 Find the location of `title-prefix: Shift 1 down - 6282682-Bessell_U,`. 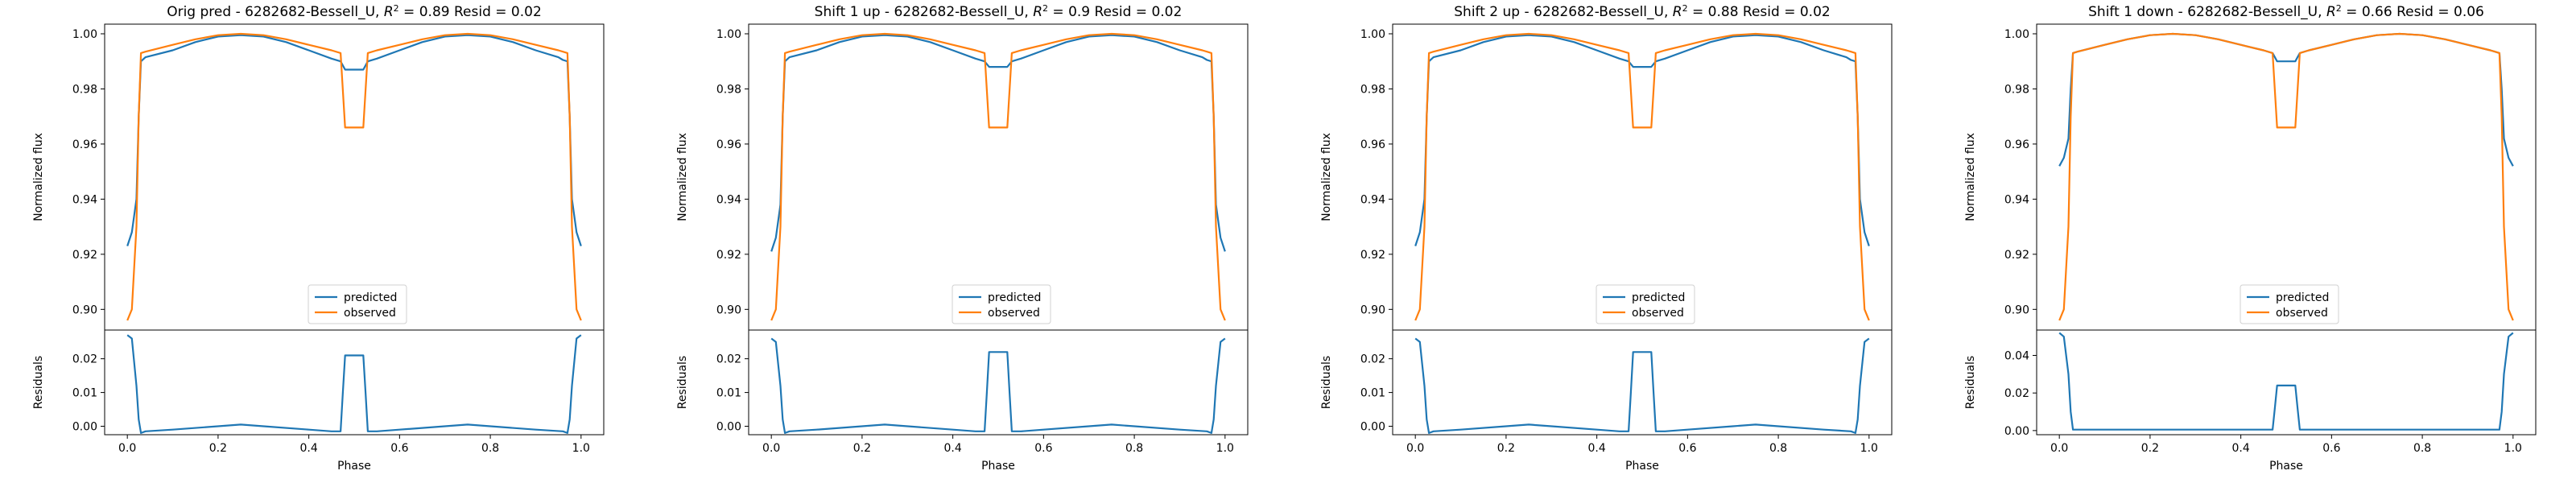

title-prefix: Shift 1 down - 6282682-Bessell_U, is located at coordinates (2207, 12).